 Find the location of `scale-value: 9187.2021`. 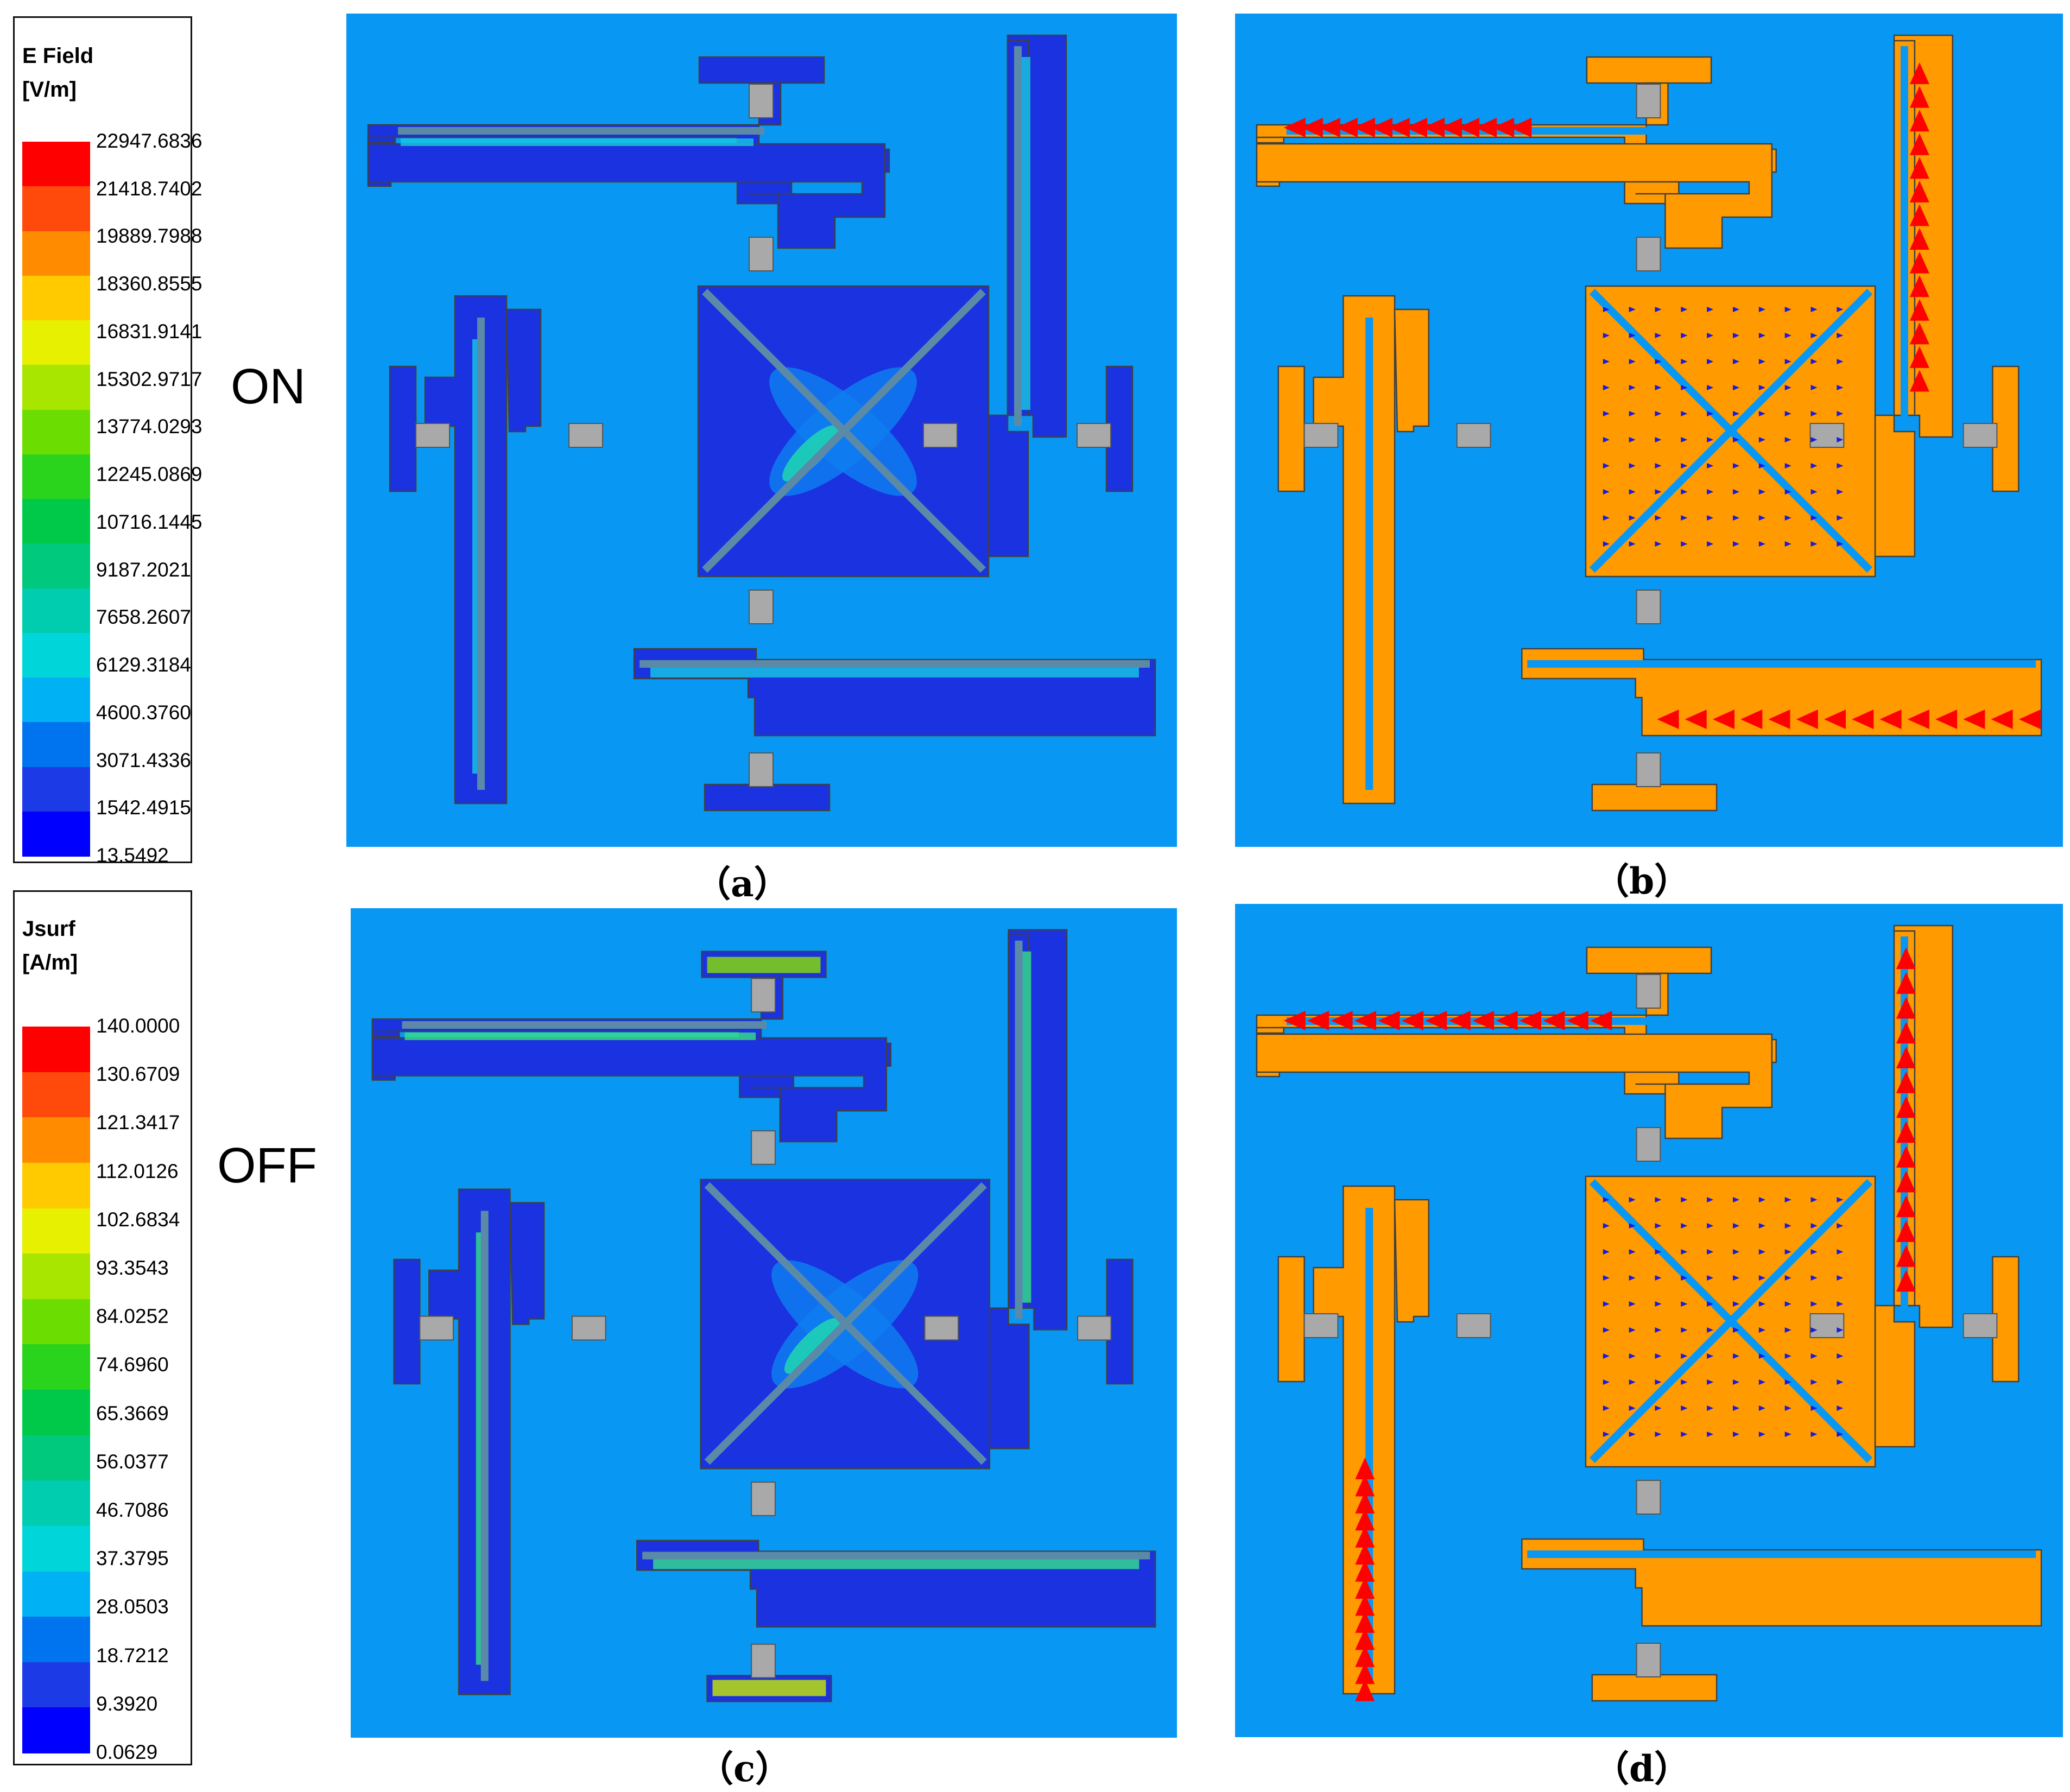

scale-value: 9187.2021 is located at coordinates (143, 569).